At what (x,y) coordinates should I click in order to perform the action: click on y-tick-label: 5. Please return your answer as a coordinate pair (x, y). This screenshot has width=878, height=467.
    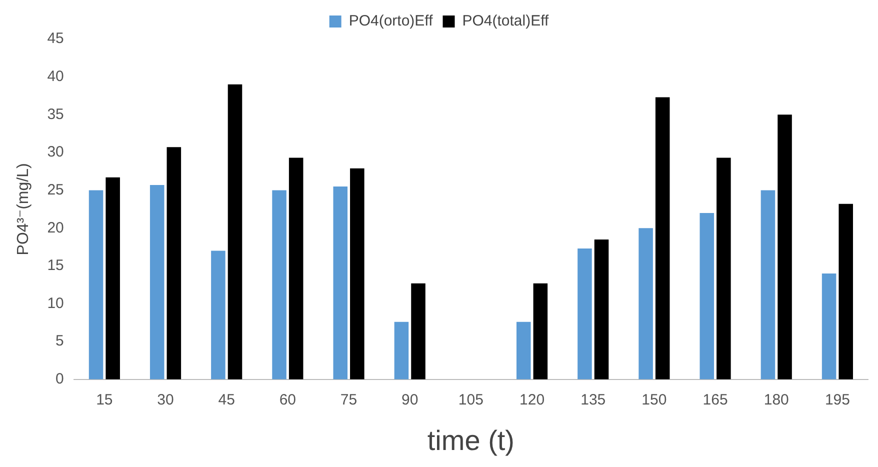
    Looking at the image, I should click on (60, 341).